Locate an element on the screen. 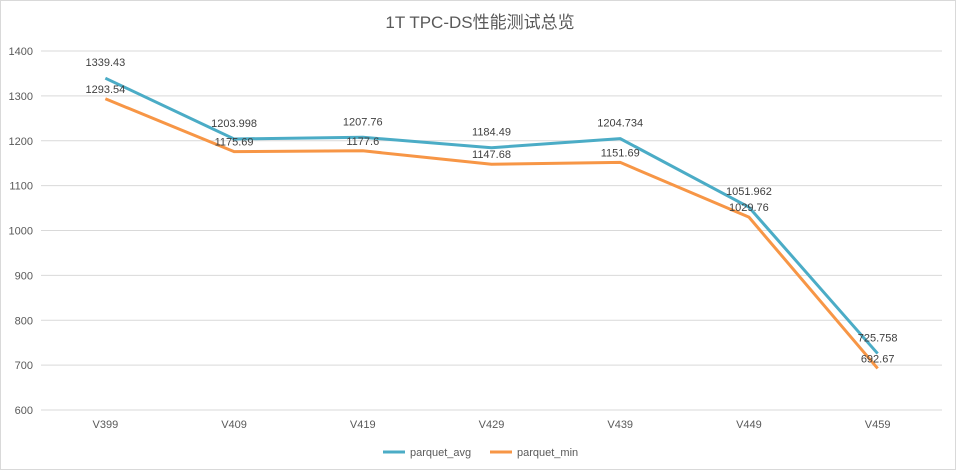 The width and height of the screenshot is (959, 472). y-tick-label: 1300 is located at coordinates (21, 97).